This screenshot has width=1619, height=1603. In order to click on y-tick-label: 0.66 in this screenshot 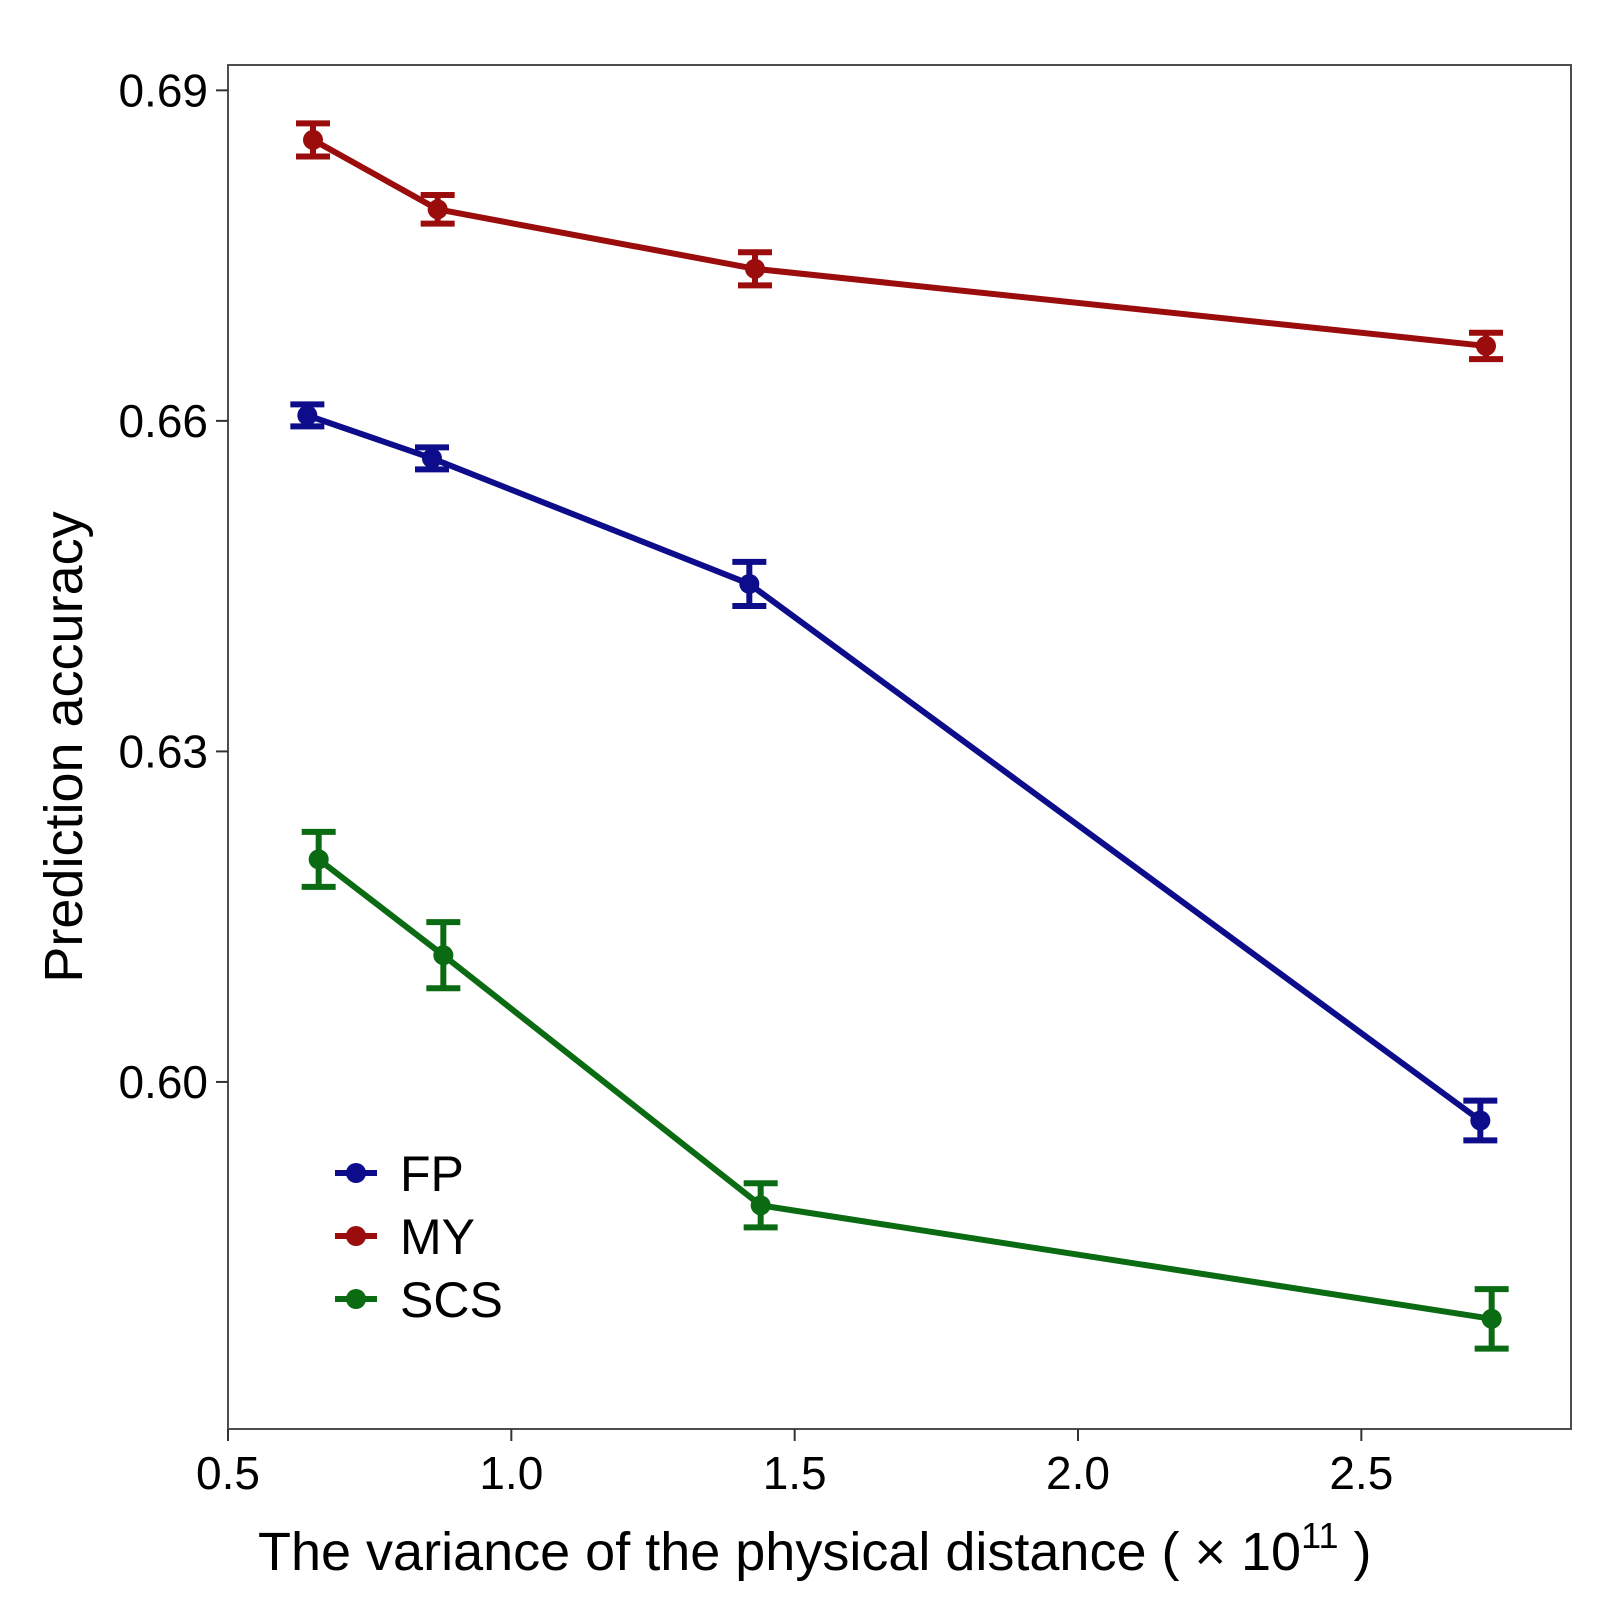, I will do `click(163, 421)`.